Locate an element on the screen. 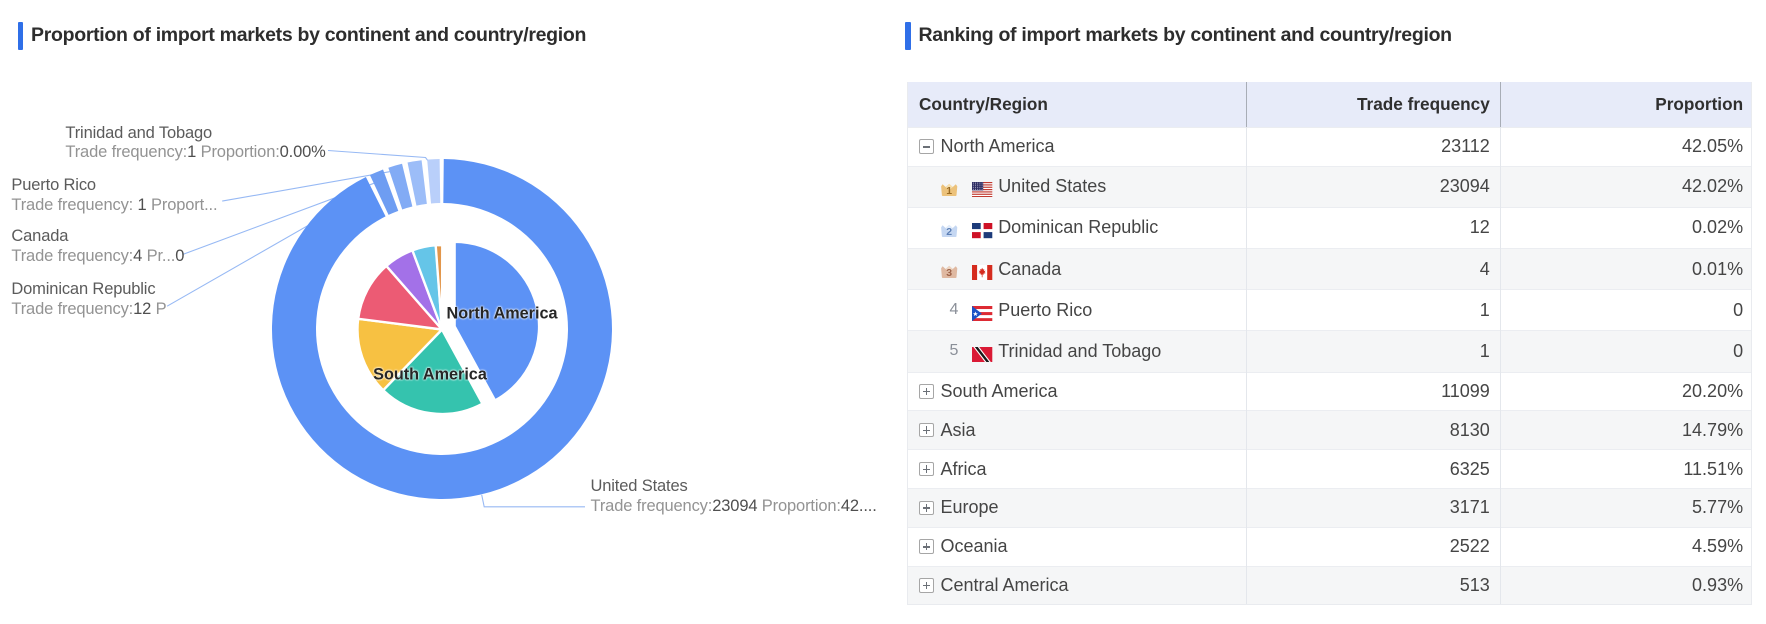 The image size is (1766, 624). svg-text: 3 is located at coordinates (949, 273).